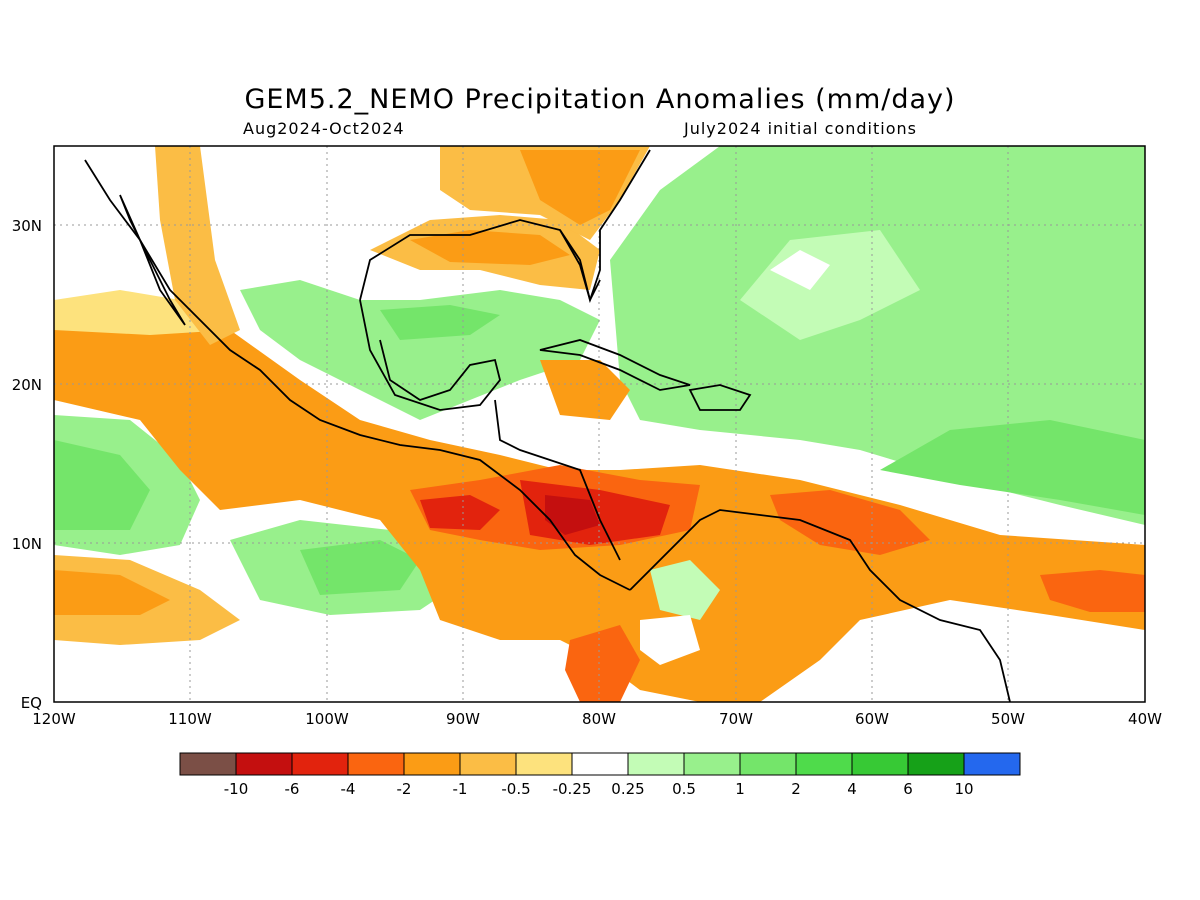  What do you see at coordinates (572, 789) in the screenshot?
I see `colorbar-label: -0.25` at bounding box center [572, 789].